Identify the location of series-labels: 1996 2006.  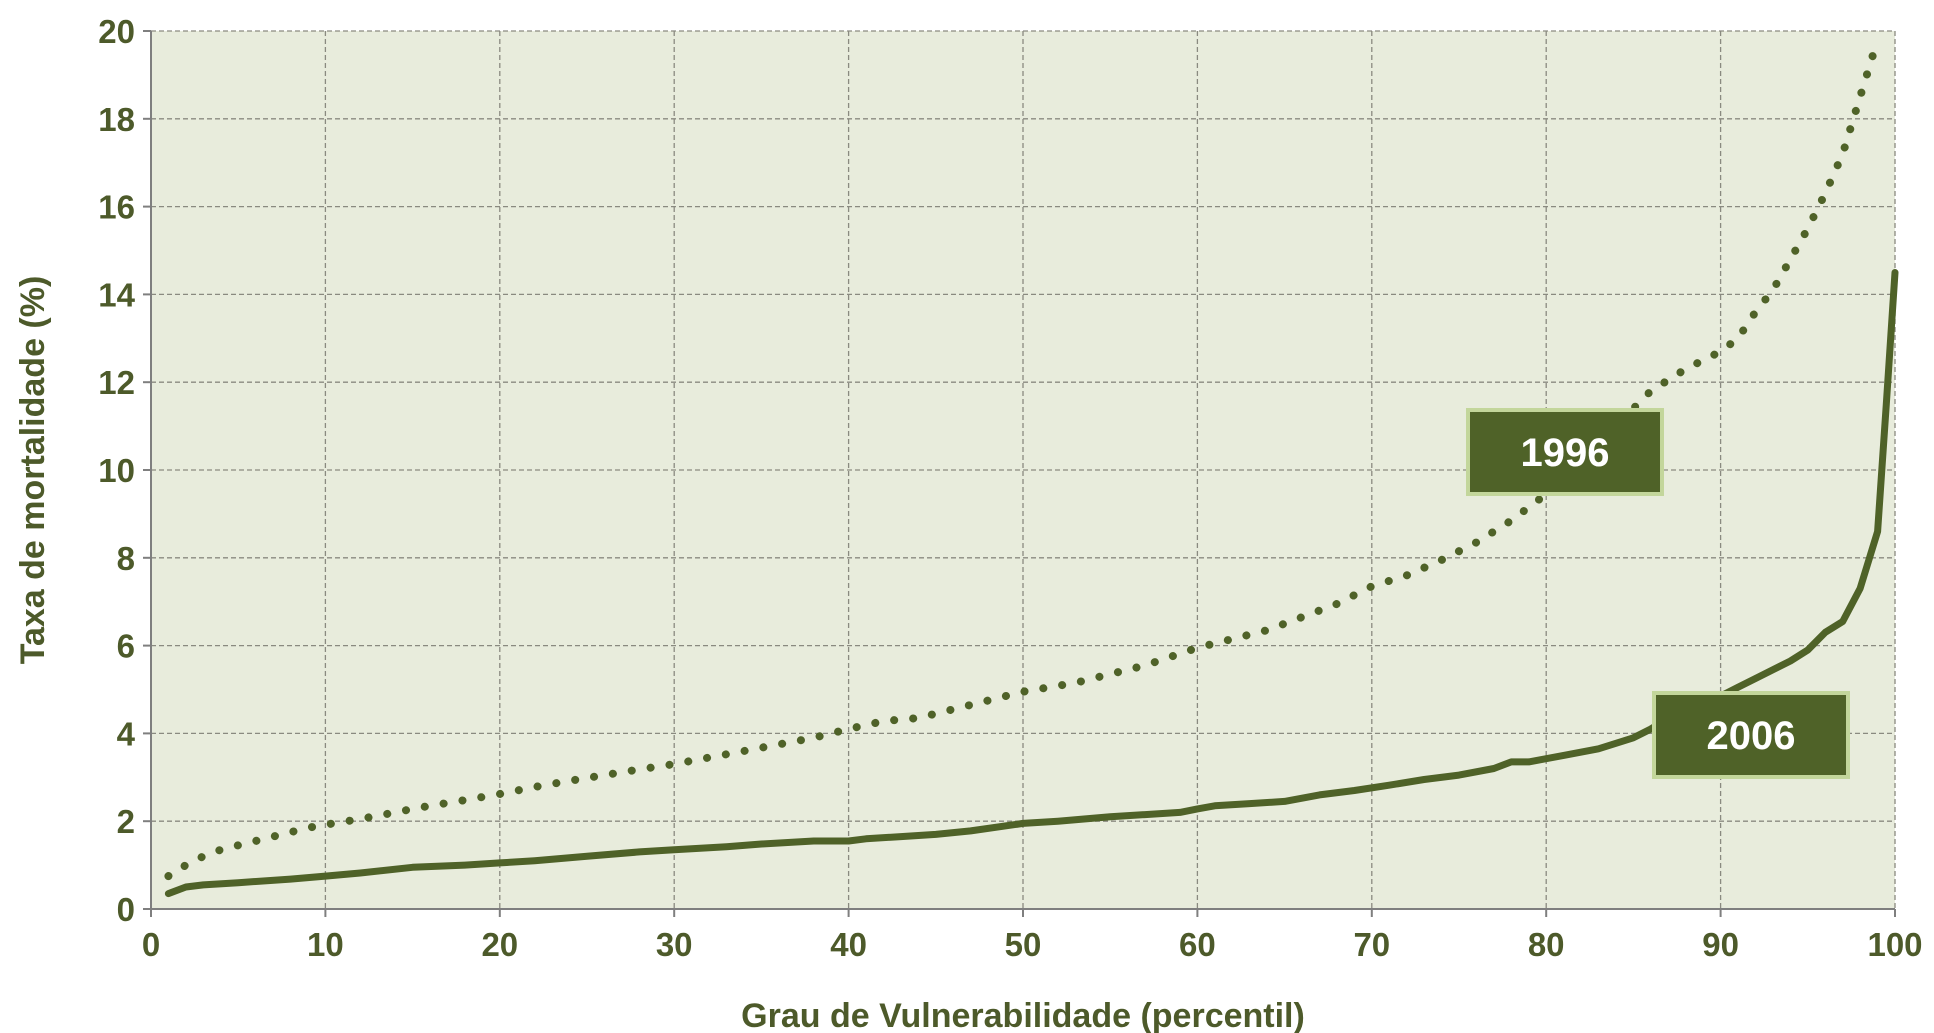
(1658, 593).